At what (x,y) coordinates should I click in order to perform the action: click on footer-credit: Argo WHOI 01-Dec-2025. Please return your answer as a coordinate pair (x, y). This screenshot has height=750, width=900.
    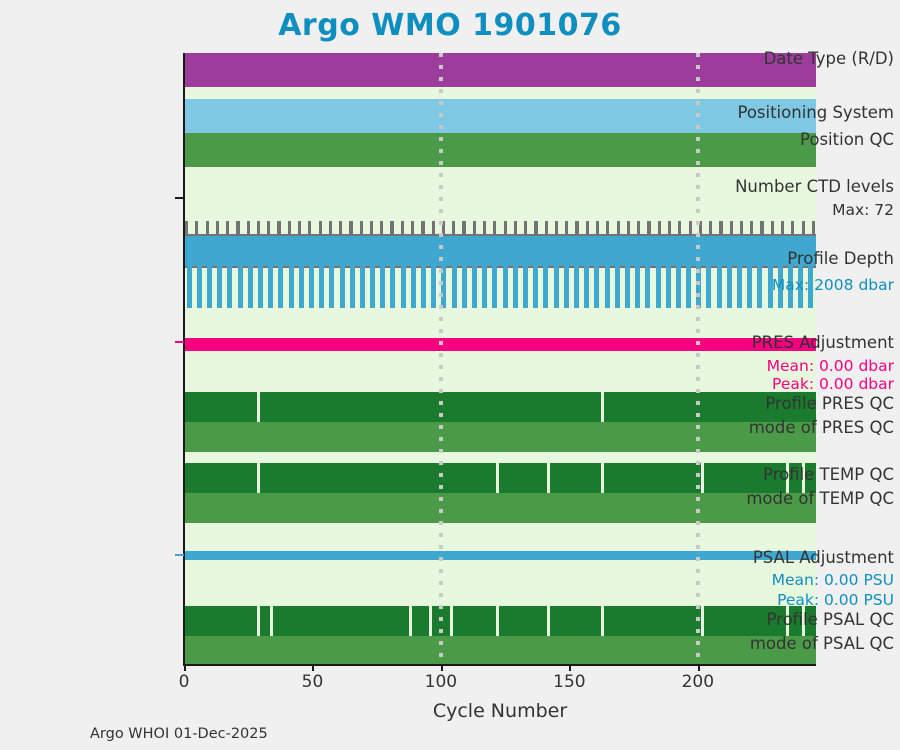
    Looking at the image, I should click on (179, 734).